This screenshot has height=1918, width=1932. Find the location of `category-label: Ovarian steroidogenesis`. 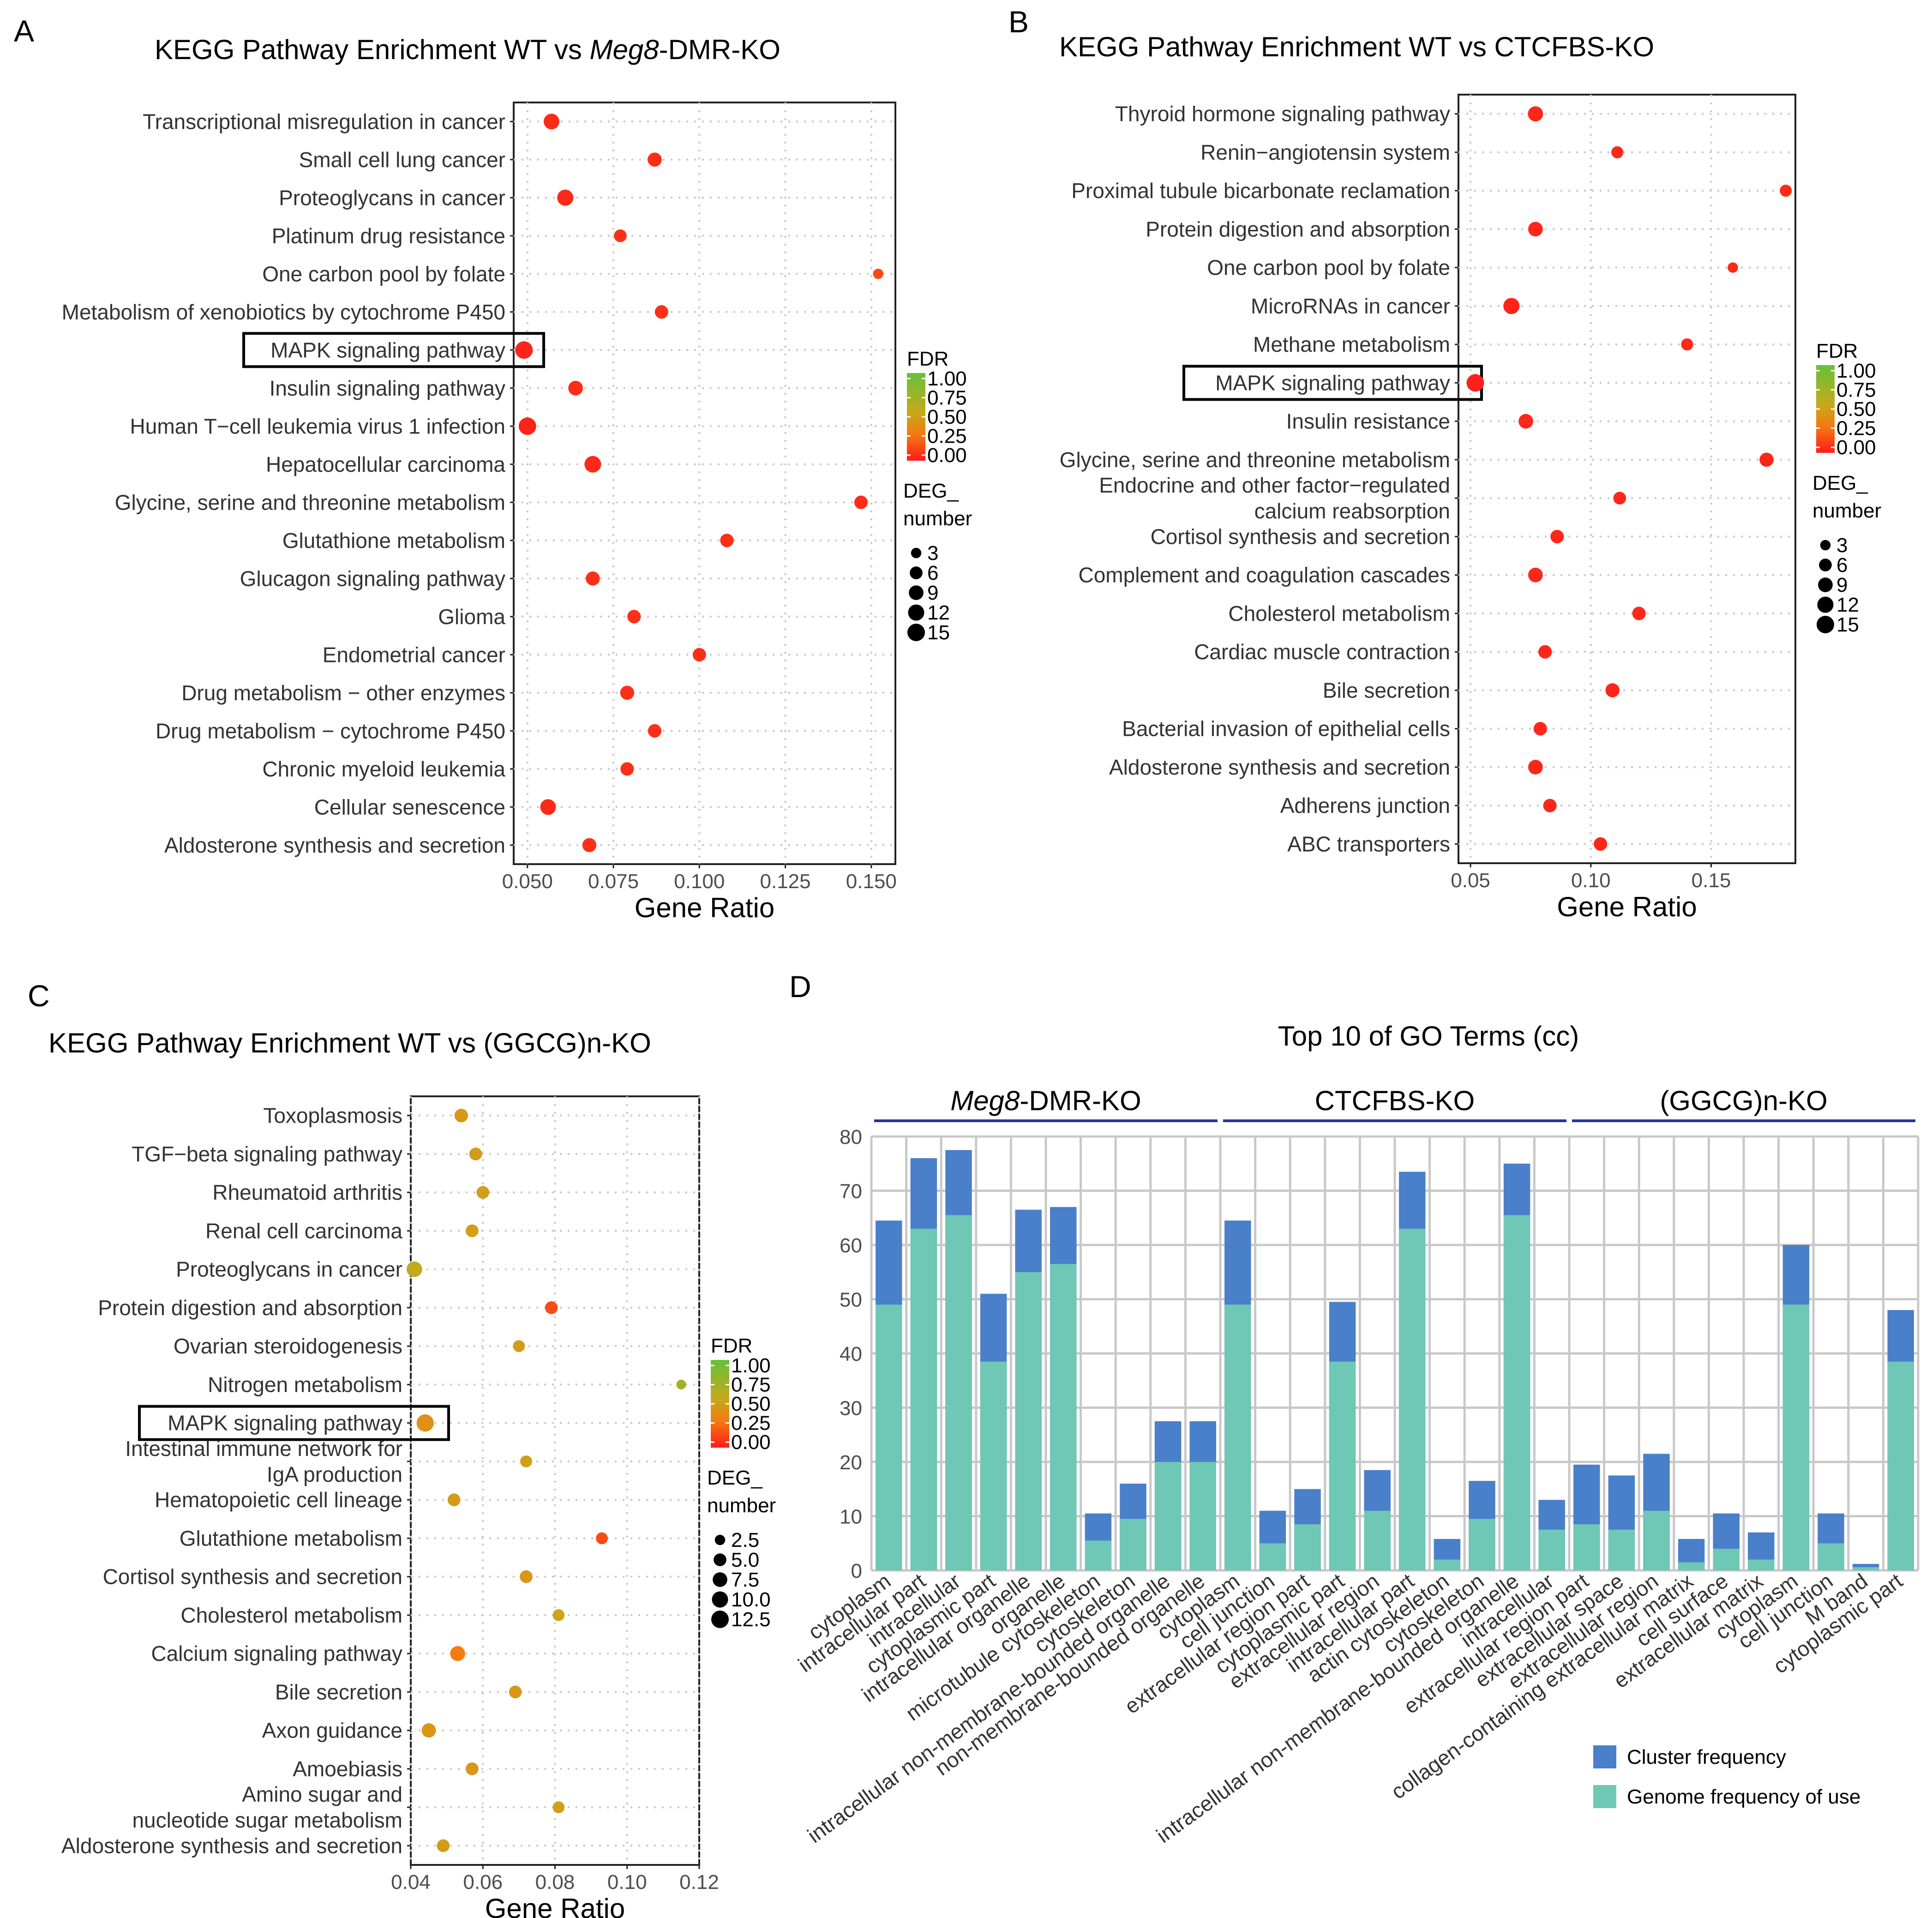

category-label: Ovarian steroidogenesis is located at coordinates (288, 1346).